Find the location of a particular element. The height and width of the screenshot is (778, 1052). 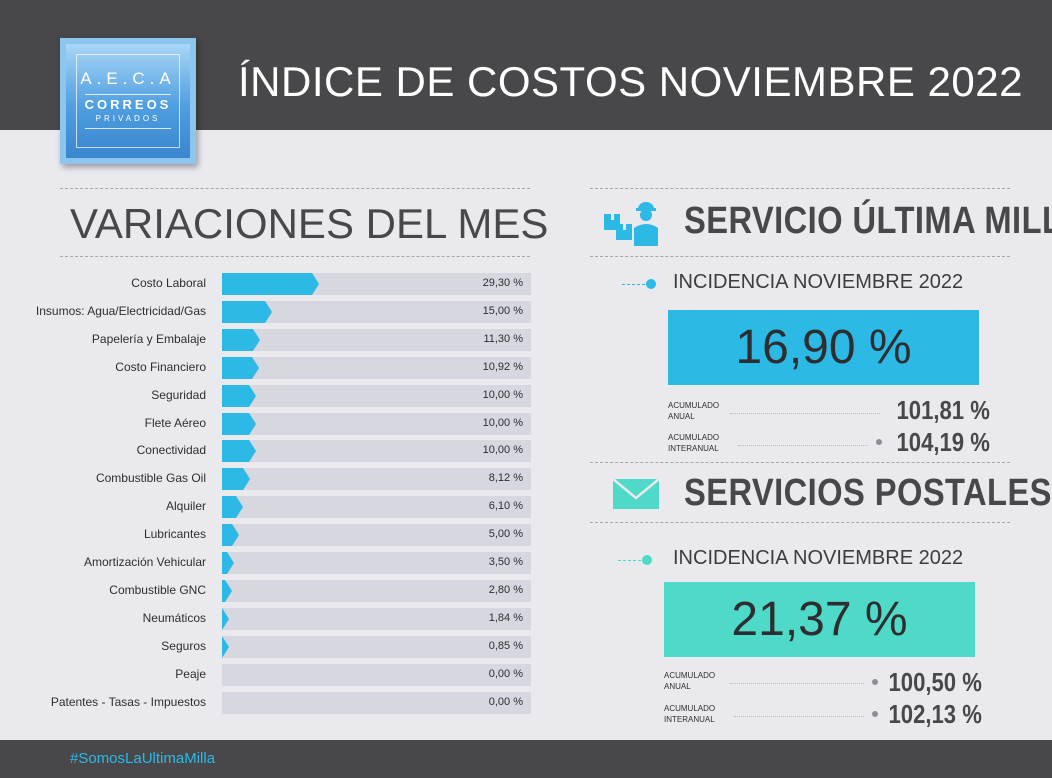

bar-row: Seguridad 10,00 % is located at coordinates (265, 395).